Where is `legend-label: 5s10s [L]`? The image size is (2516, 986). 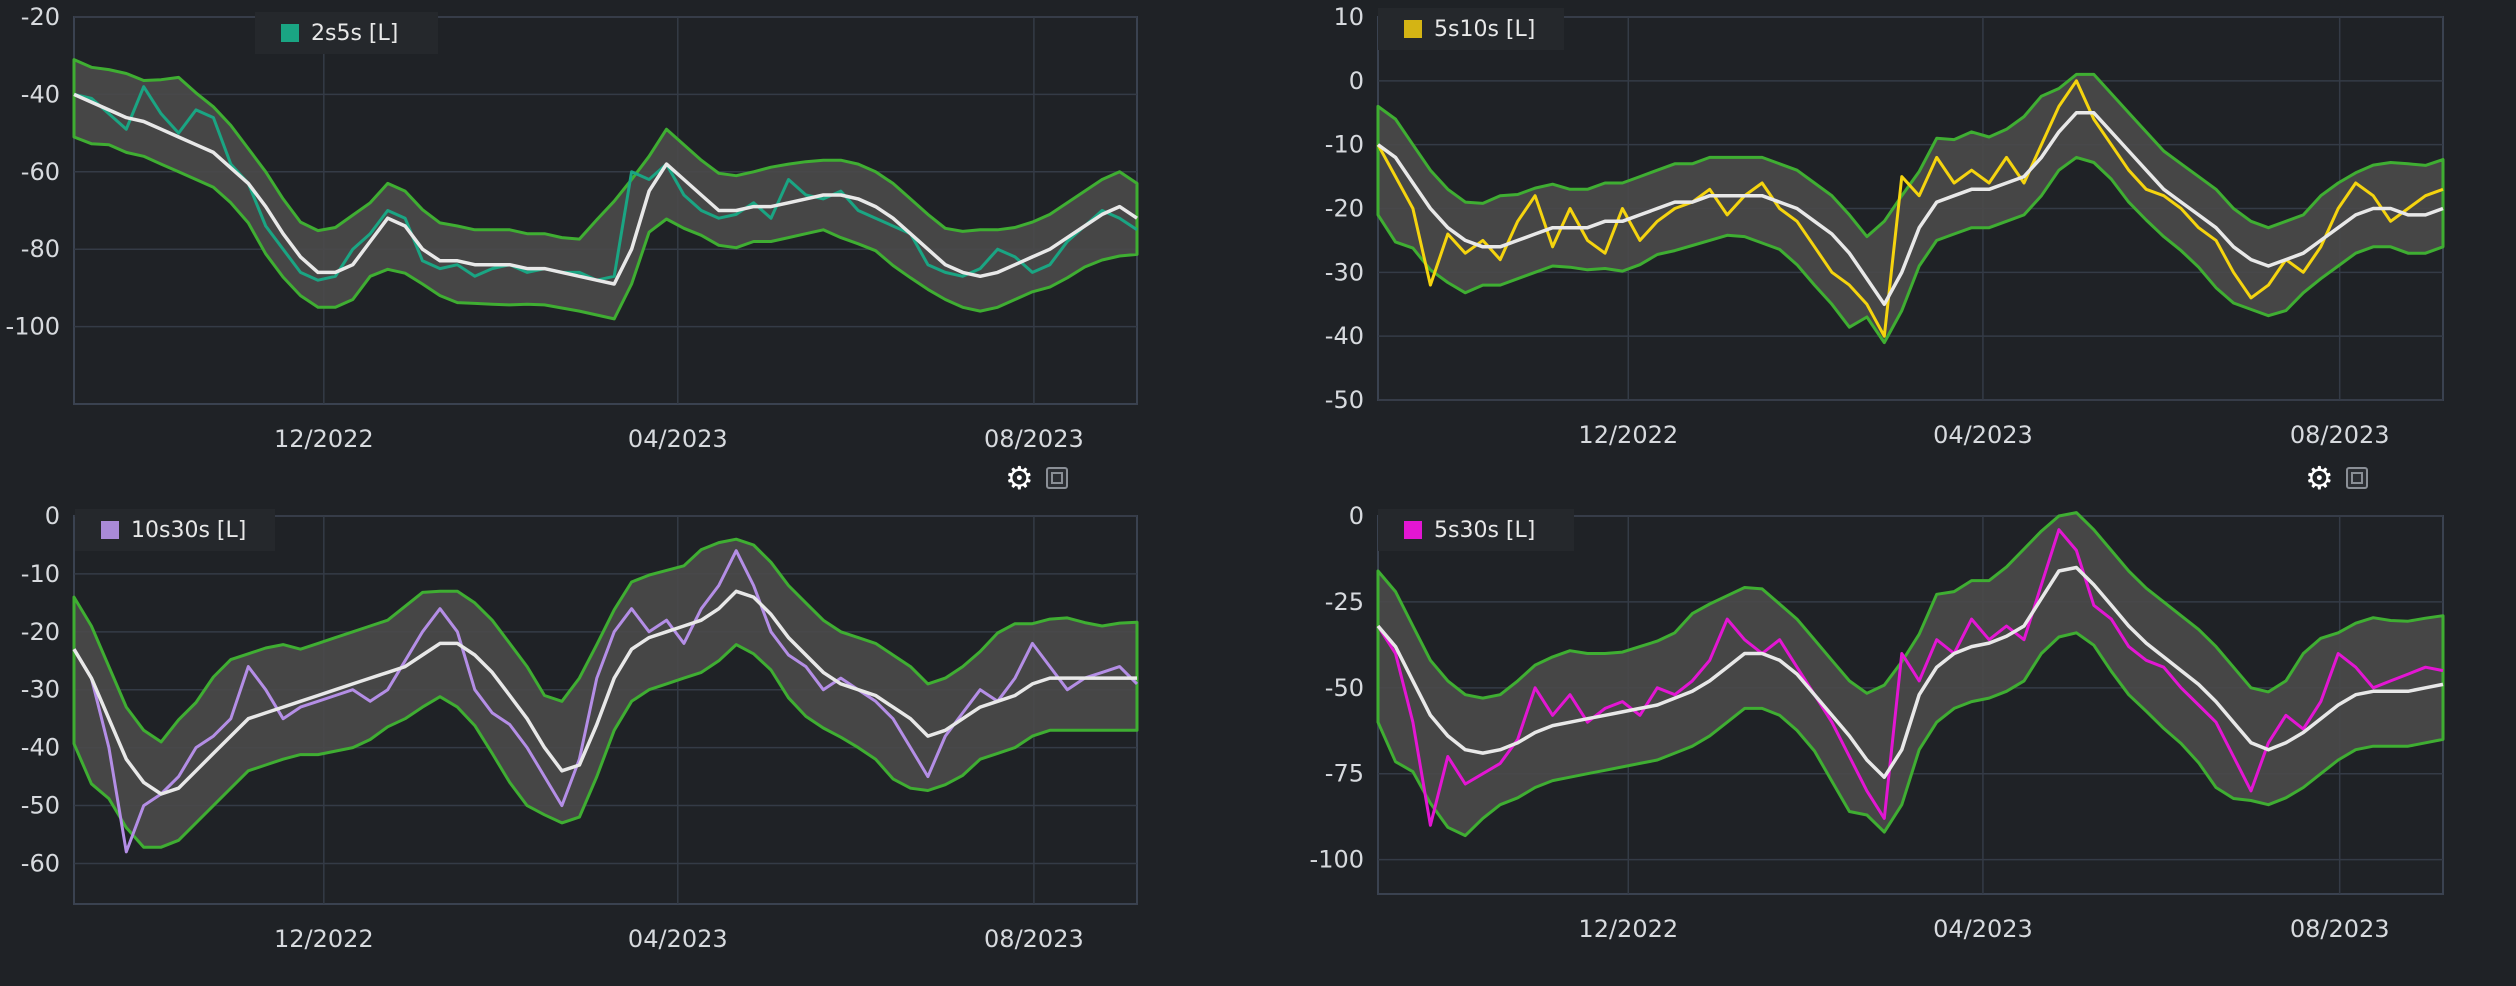 legend-label: 5s10s [L] is located at coordinates (1485, 29).